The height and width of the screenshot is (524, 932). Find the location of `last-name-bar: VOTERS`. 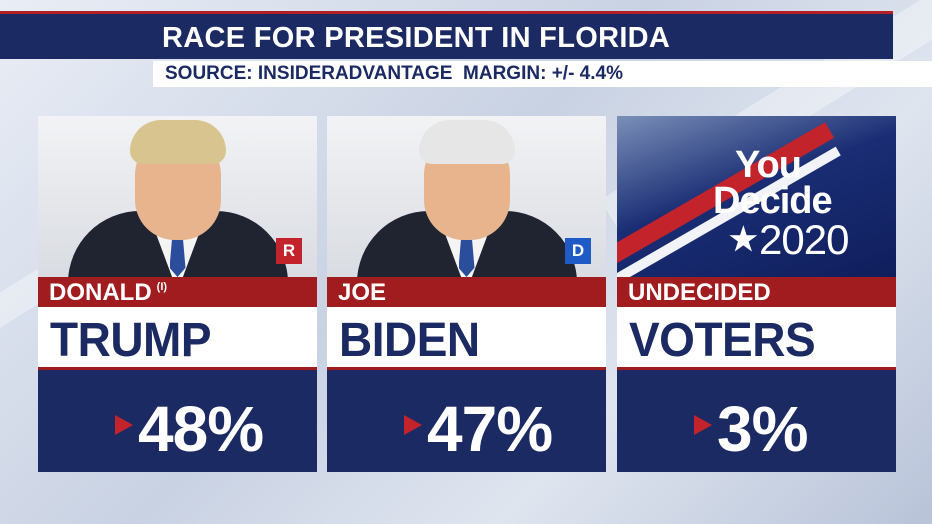

last-name-bar: VOTERS is located at coordinates (756, 337).